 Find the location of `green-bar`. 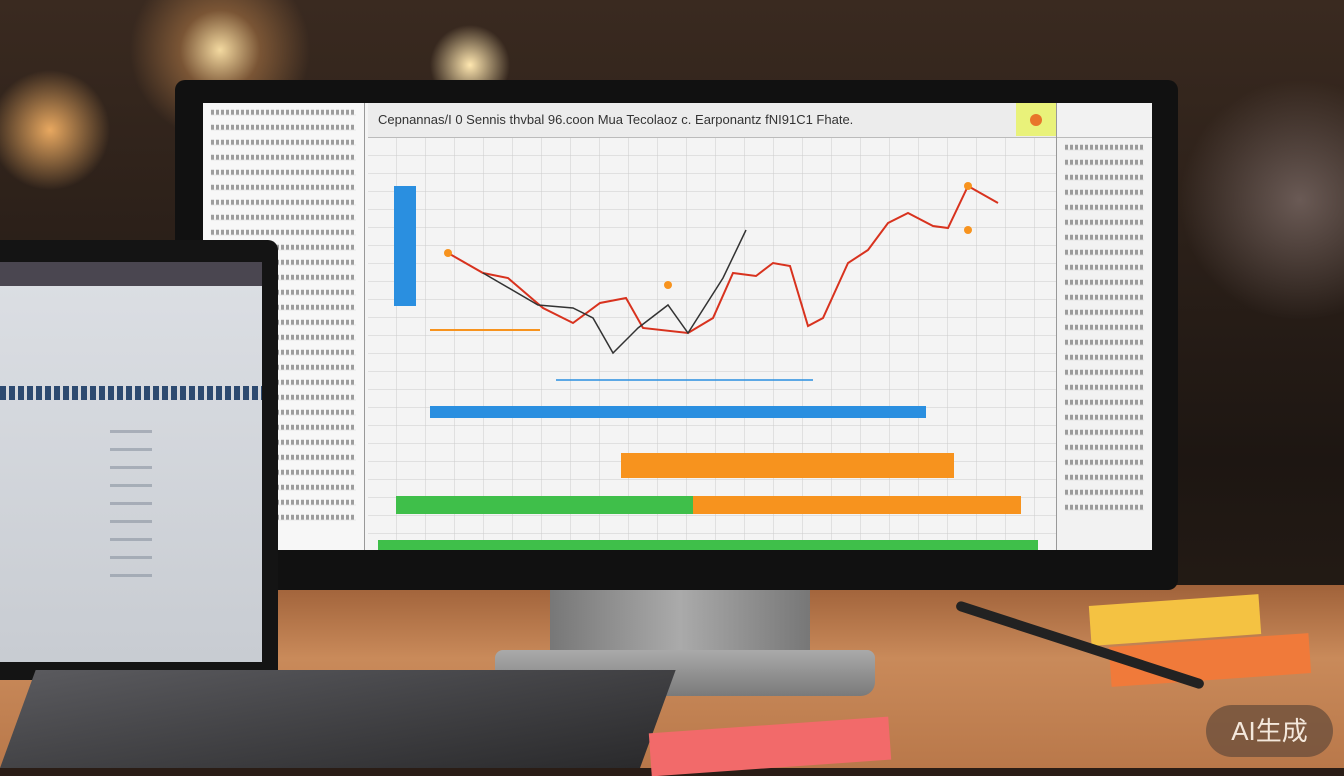

green-bar is located at coordinates (544, 505).